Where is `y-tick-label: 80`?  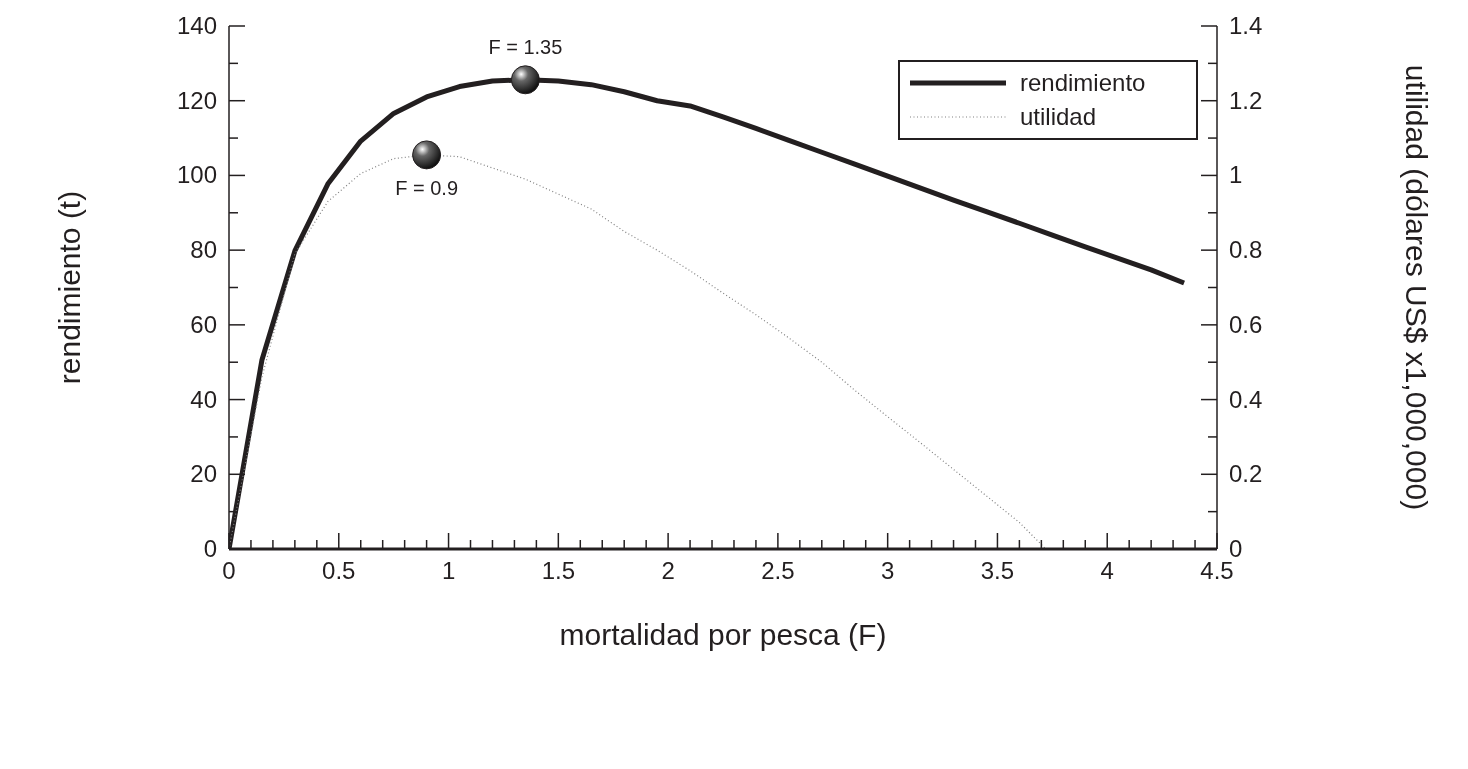
y-tick-label: 80 is located at coordinates (203, 250).